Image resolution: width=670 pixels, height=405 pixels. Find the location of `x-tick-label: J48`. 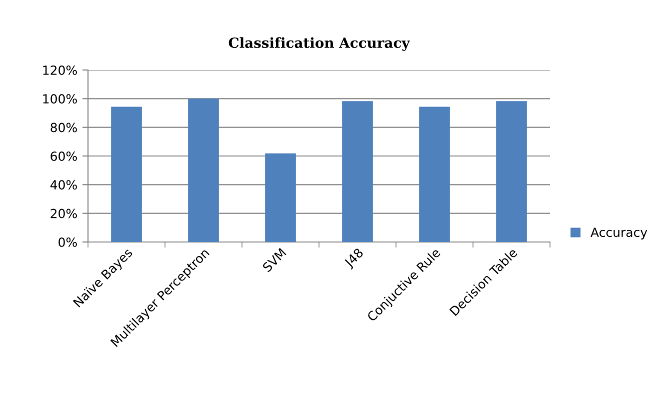

x-tick-label: J48 is located at coordinates (354, 259).